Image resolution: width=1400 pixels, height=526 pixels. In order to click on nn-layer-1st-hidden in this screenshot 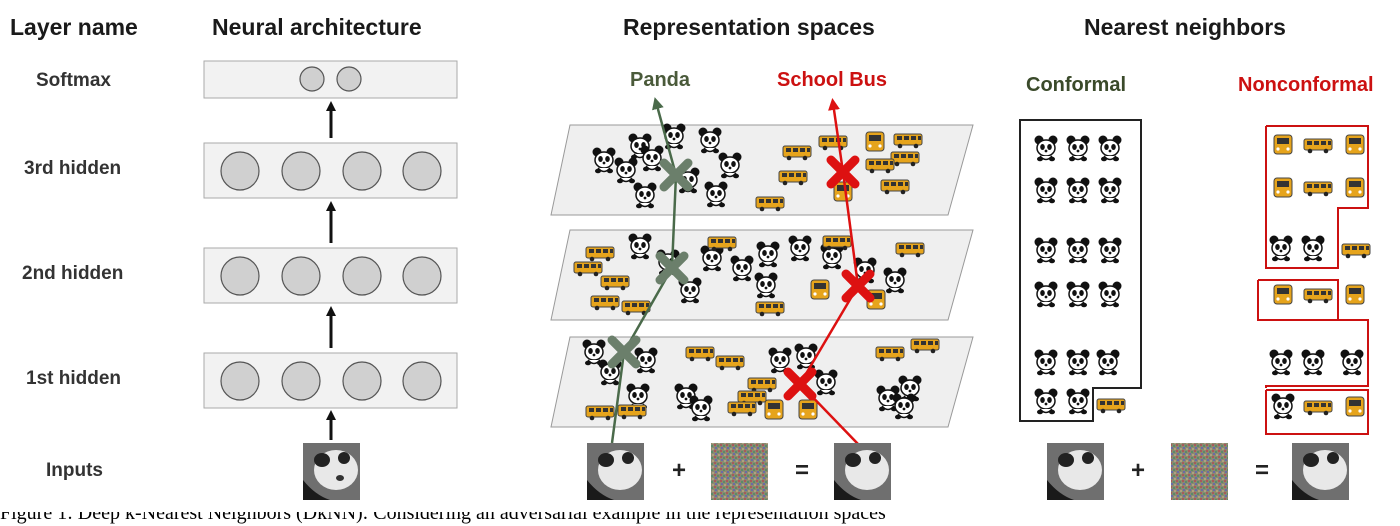, I will do `click(330, 380)`.